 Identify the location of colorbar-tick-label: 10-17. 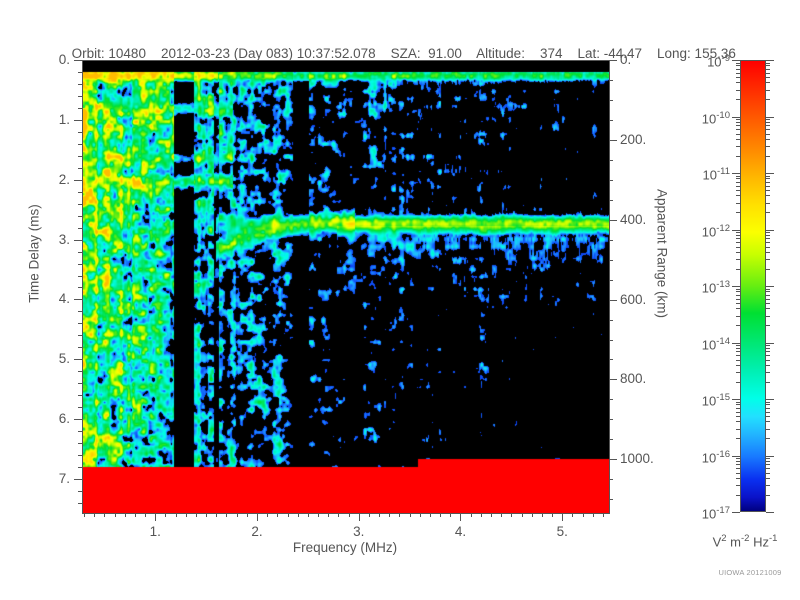
(715, 513).